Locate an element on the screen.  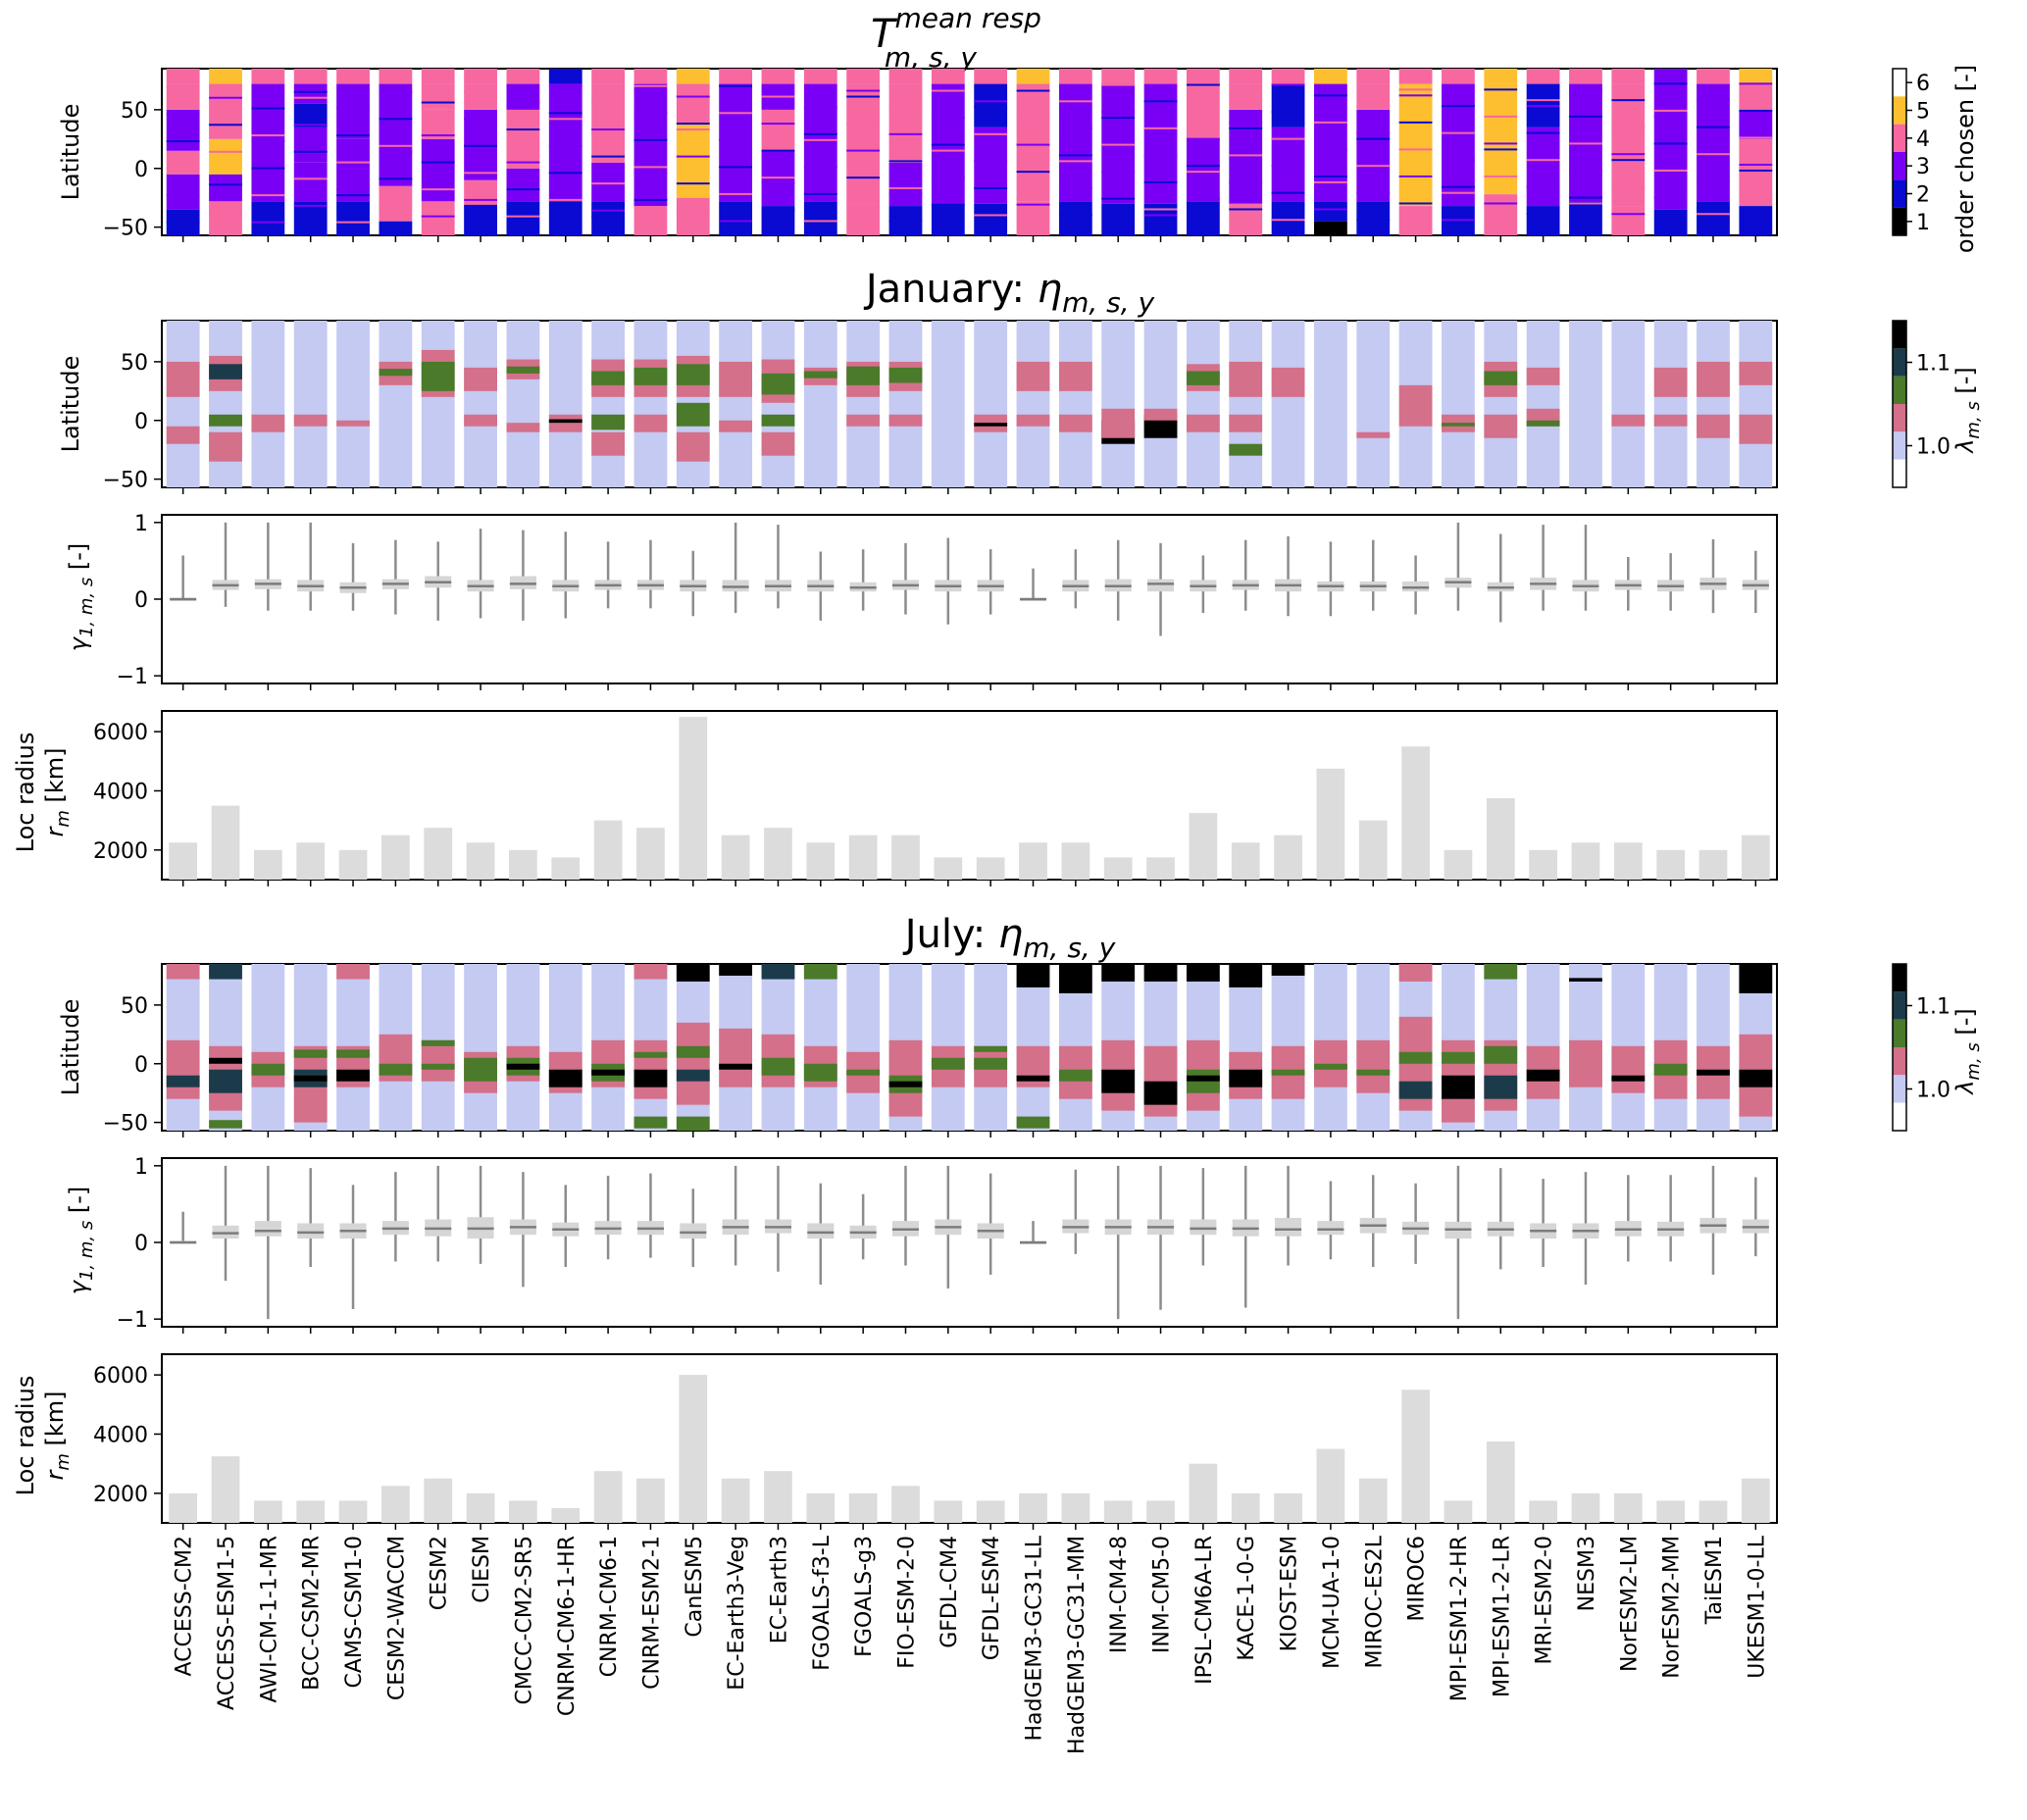
jan_loc-axes-frame is located at coordinates (969, 795).